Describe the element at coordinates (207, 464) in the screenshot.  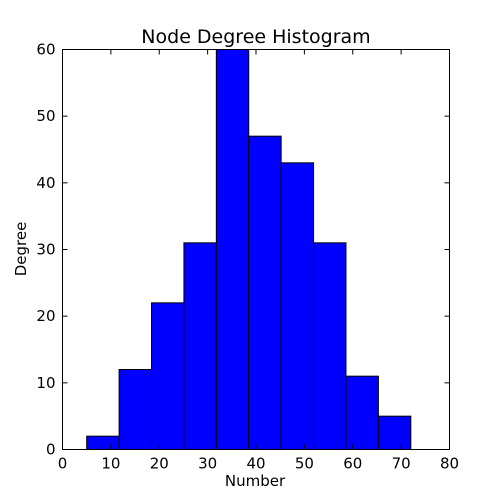
I see `x-tick-label: 30` at that location.